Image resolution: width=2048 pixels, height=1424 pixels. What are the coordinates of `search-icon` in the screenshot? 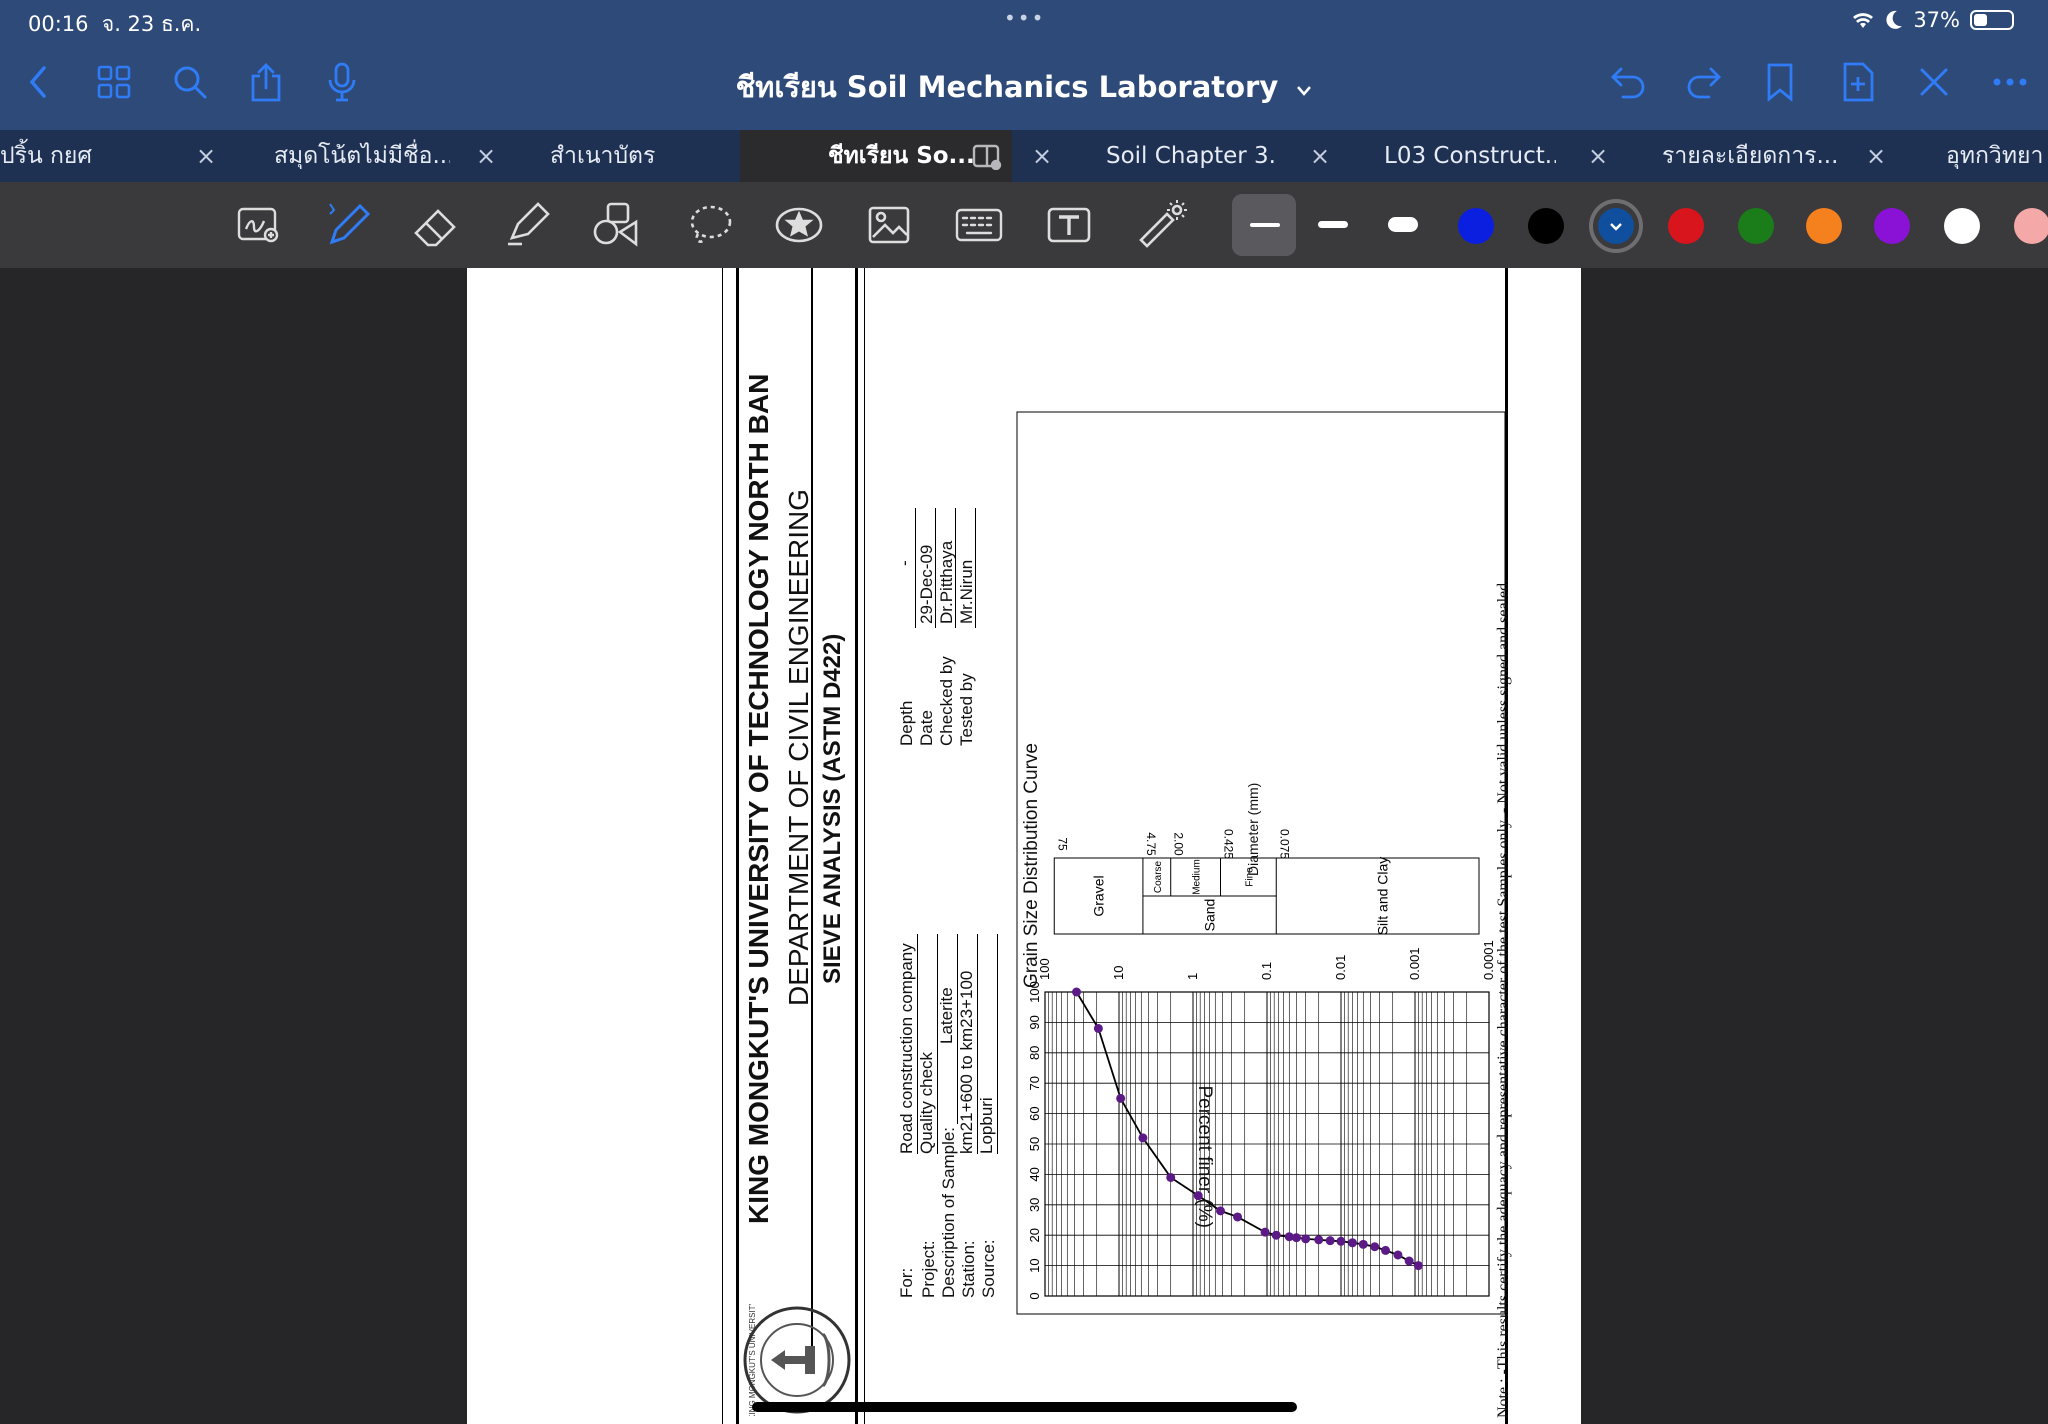 It's located at (190, 82).